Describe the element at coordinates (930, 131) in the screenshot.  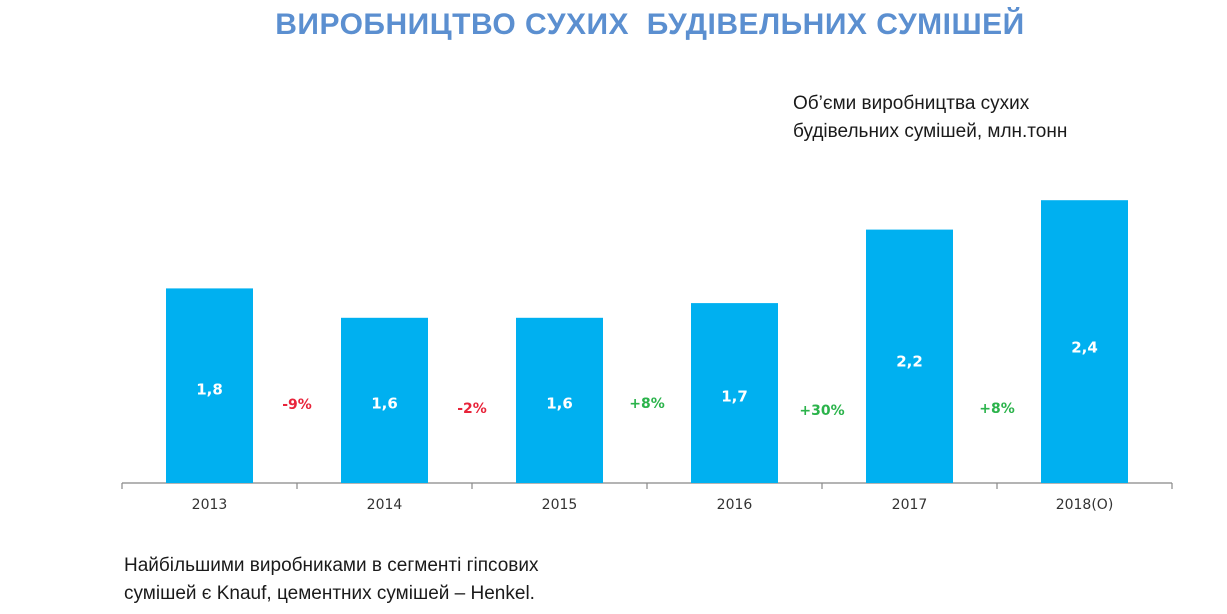
I see `chart-subtitle-line-2: будівельних сумішей, млн.тонн` at that location.